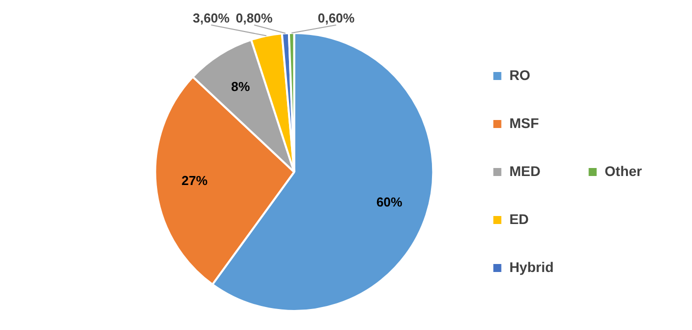  I want to click on legend-label: ED, so click(519, 218).